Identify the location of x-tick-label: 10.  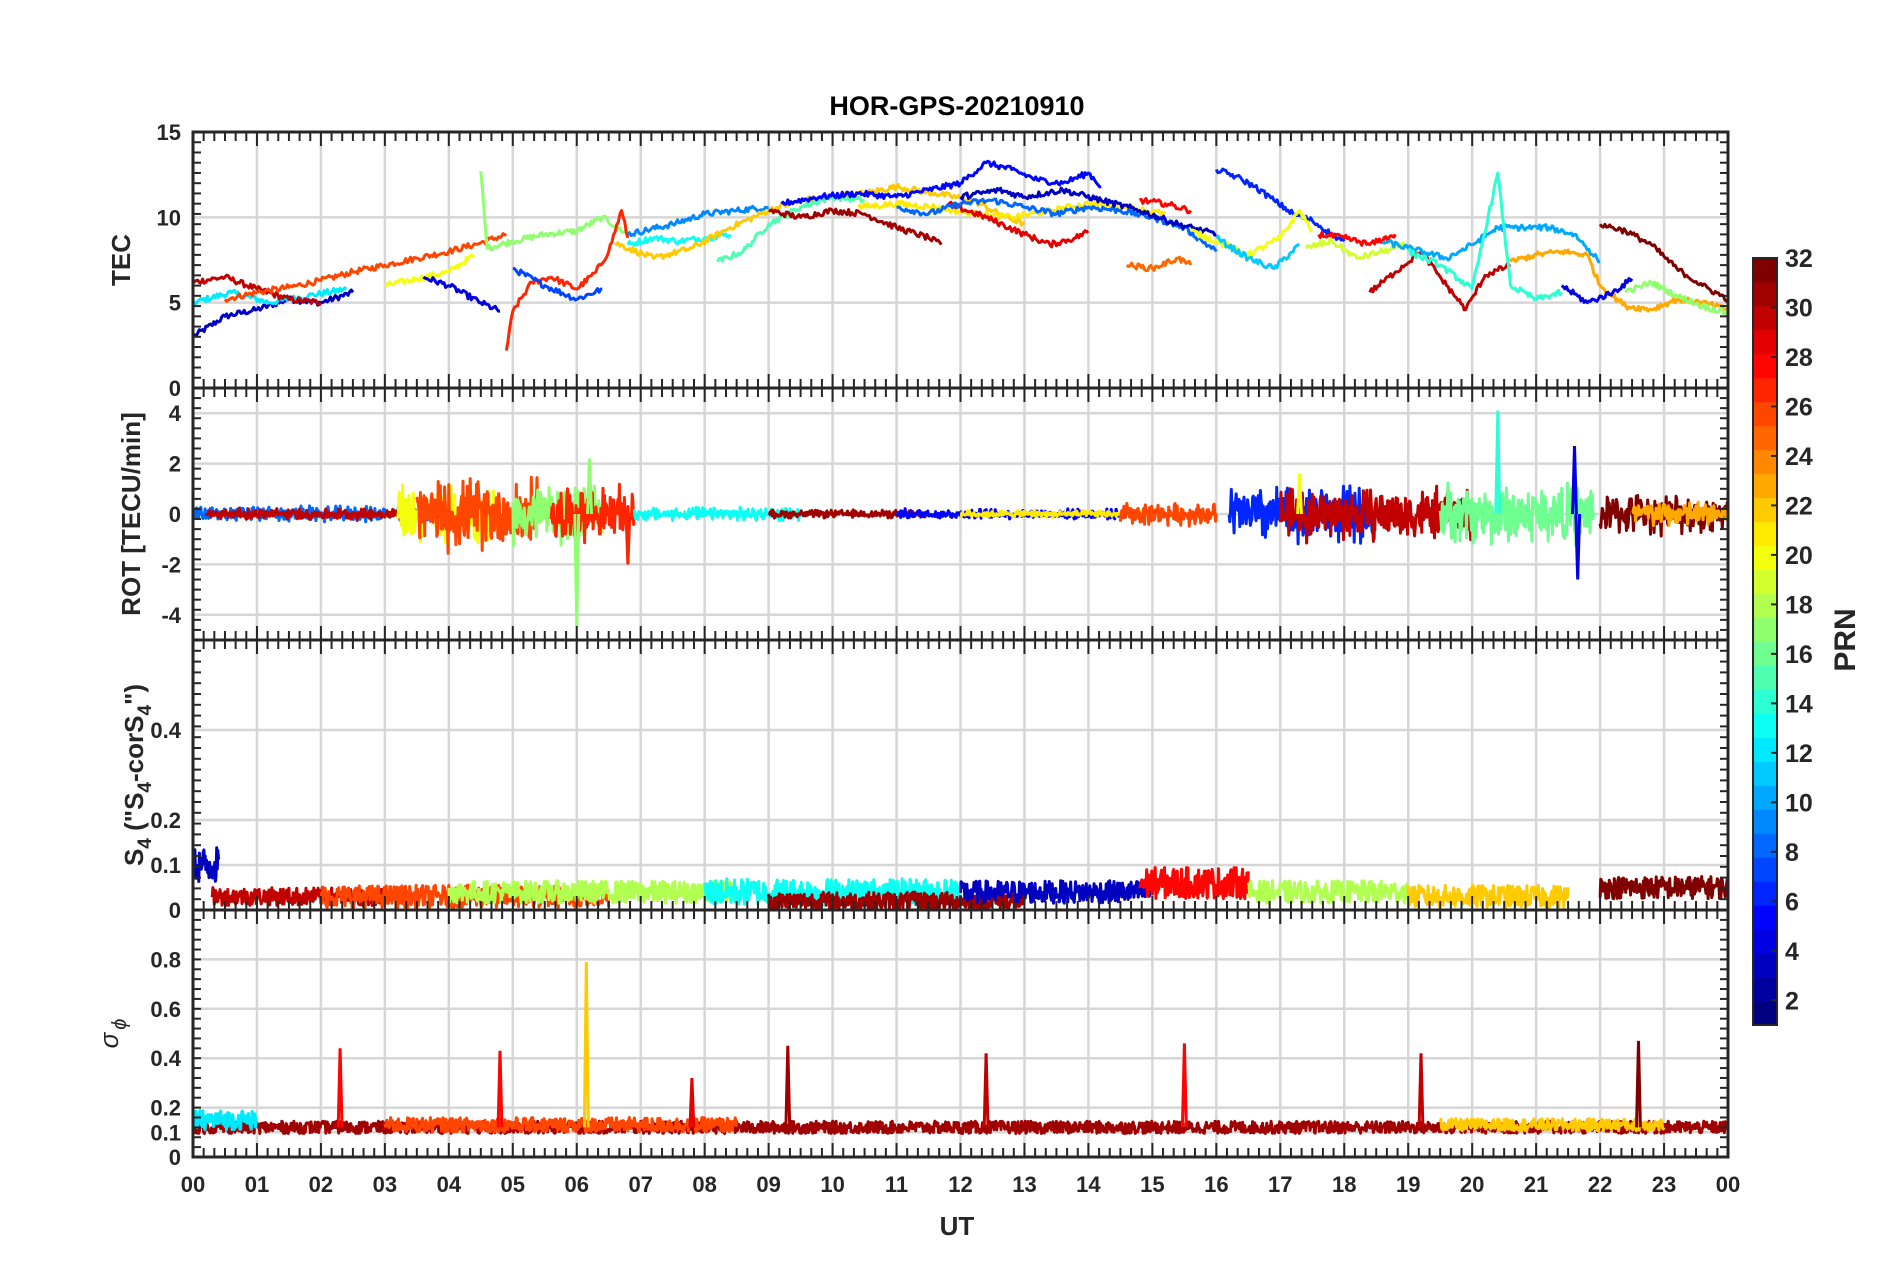
(832, 1184).